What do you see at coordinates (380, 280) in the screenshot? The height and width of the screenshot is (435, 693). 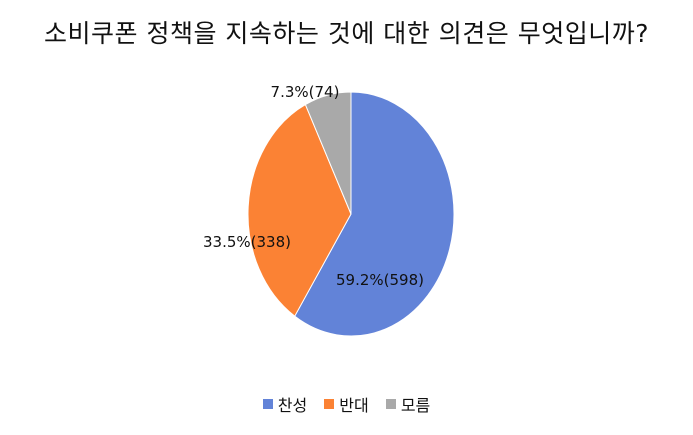 I see `slice-label-yes: 59.2%(598)` at bounding box center [380, 280].